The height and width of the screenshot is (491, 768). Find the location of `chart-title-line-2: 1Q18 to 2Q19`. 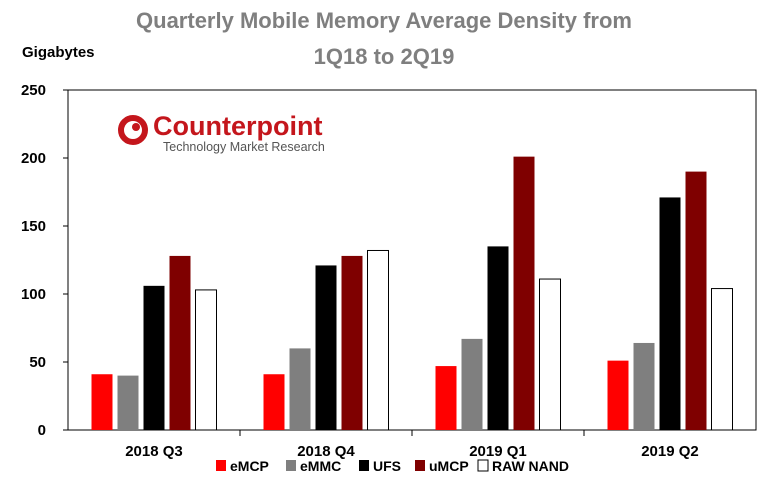

chart-title-line-2: 1Q18 to 2Q19 is located at coordinates (384, 56).